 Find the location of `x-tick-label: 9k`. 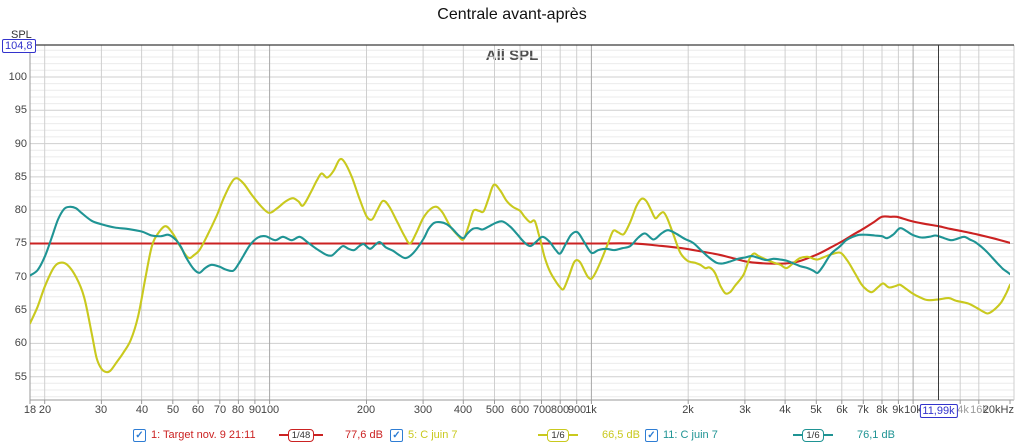

x-tick-label: 9k is located at coordinates (898, 410).